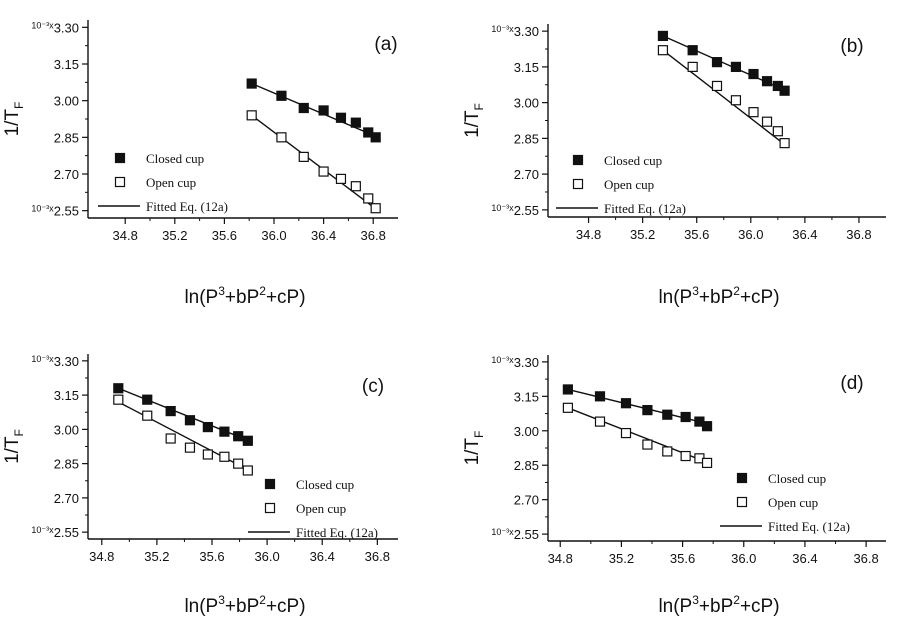 This screenshot has height=622, width=904. Describe the element at coordinates (695, 600) in the screenshot. I see `x-axis-label-sup: 3` at that location.